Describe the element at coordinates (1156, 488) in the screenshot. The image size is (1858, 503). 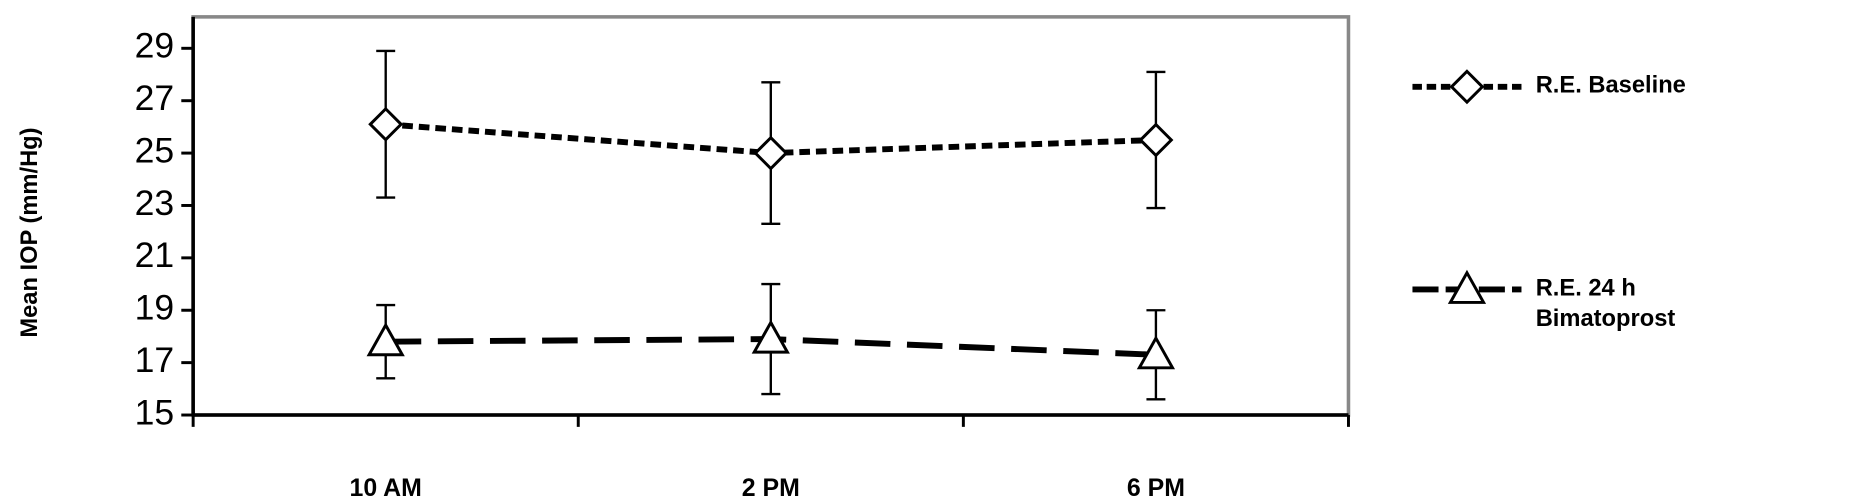
I see `x-tick-label: 6 PM` at that location.